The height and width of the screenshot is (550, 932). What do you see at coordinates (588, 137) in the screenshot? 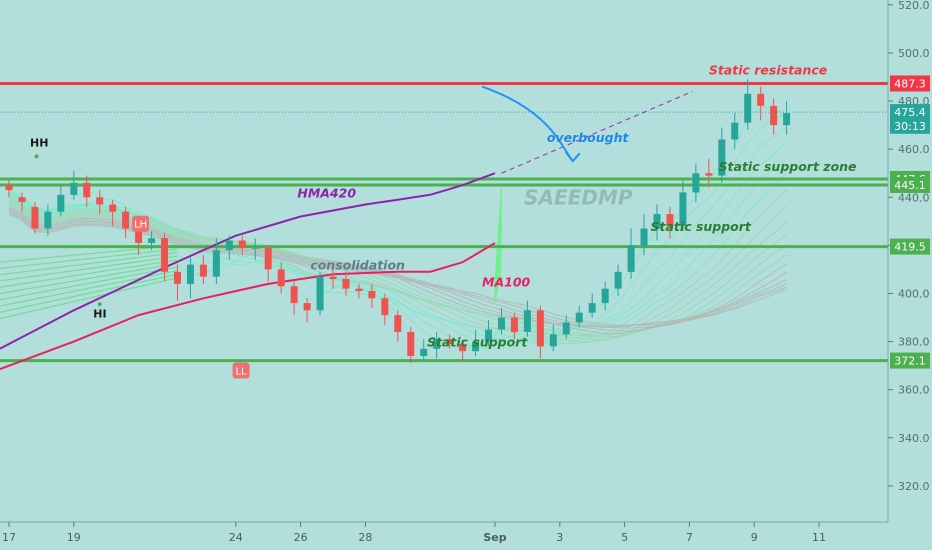
I see `annotation-label: overbought` at bounding box center [588, 137].